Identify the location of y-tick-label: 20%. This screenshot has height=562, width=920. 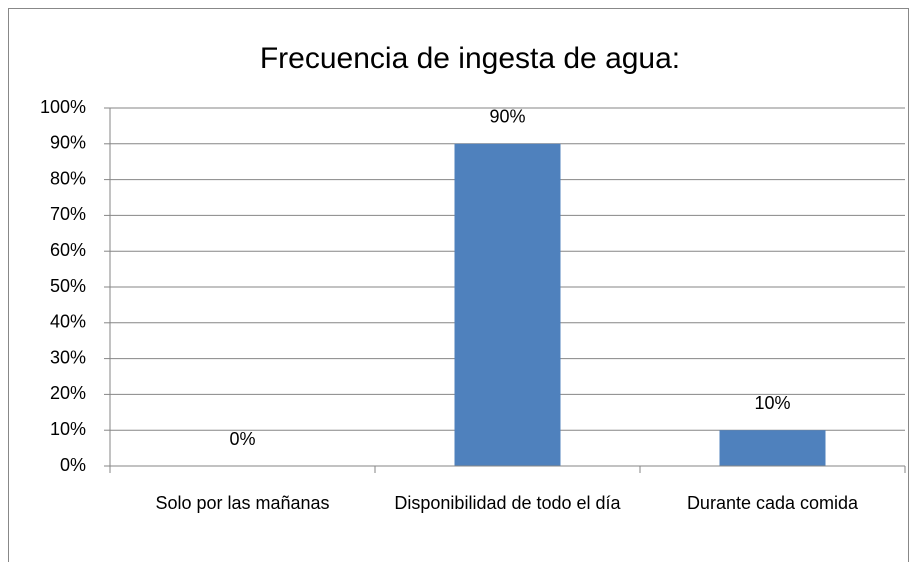
(68, 393).